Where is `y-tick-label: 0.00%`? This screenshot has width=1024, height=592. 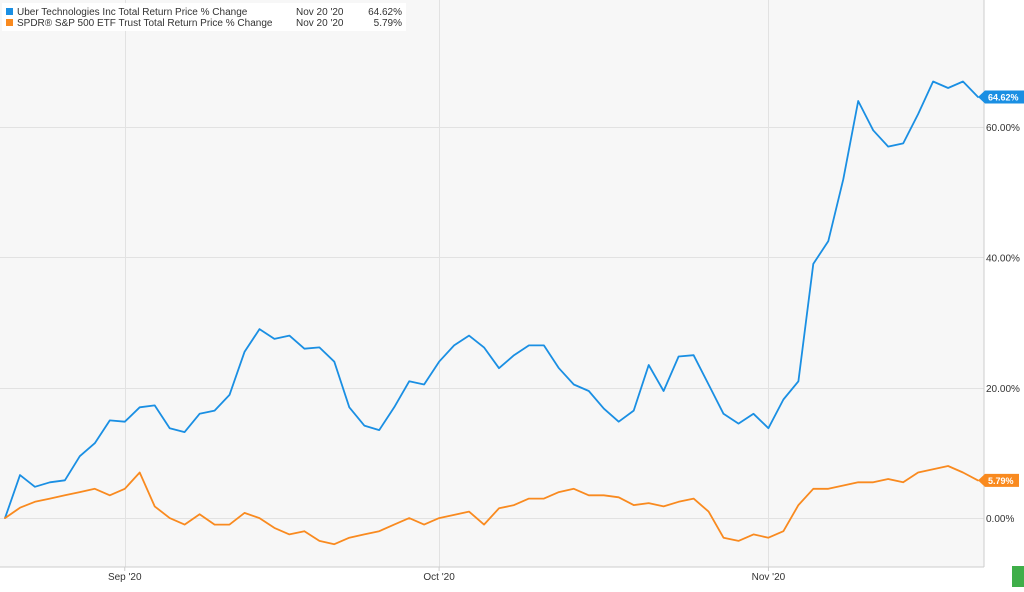 y-tick-label: 0.00% is located at coordinates (1000, 519).